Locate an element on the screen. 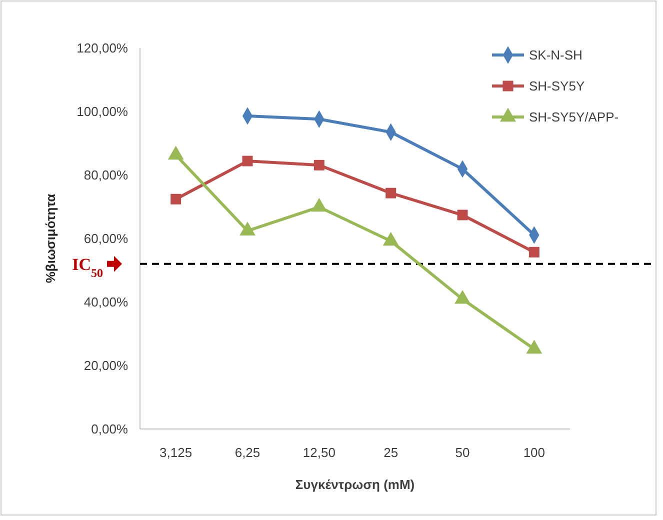 This screenshot has height=520, width=663. x-tick-label: 25 is located at coordinates (391, 452).